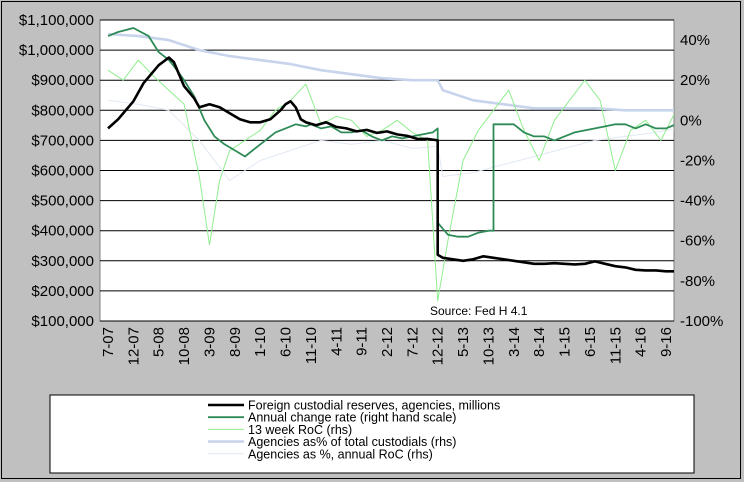  I want to click on x-tick-label: 11-10, so click(311, 345).